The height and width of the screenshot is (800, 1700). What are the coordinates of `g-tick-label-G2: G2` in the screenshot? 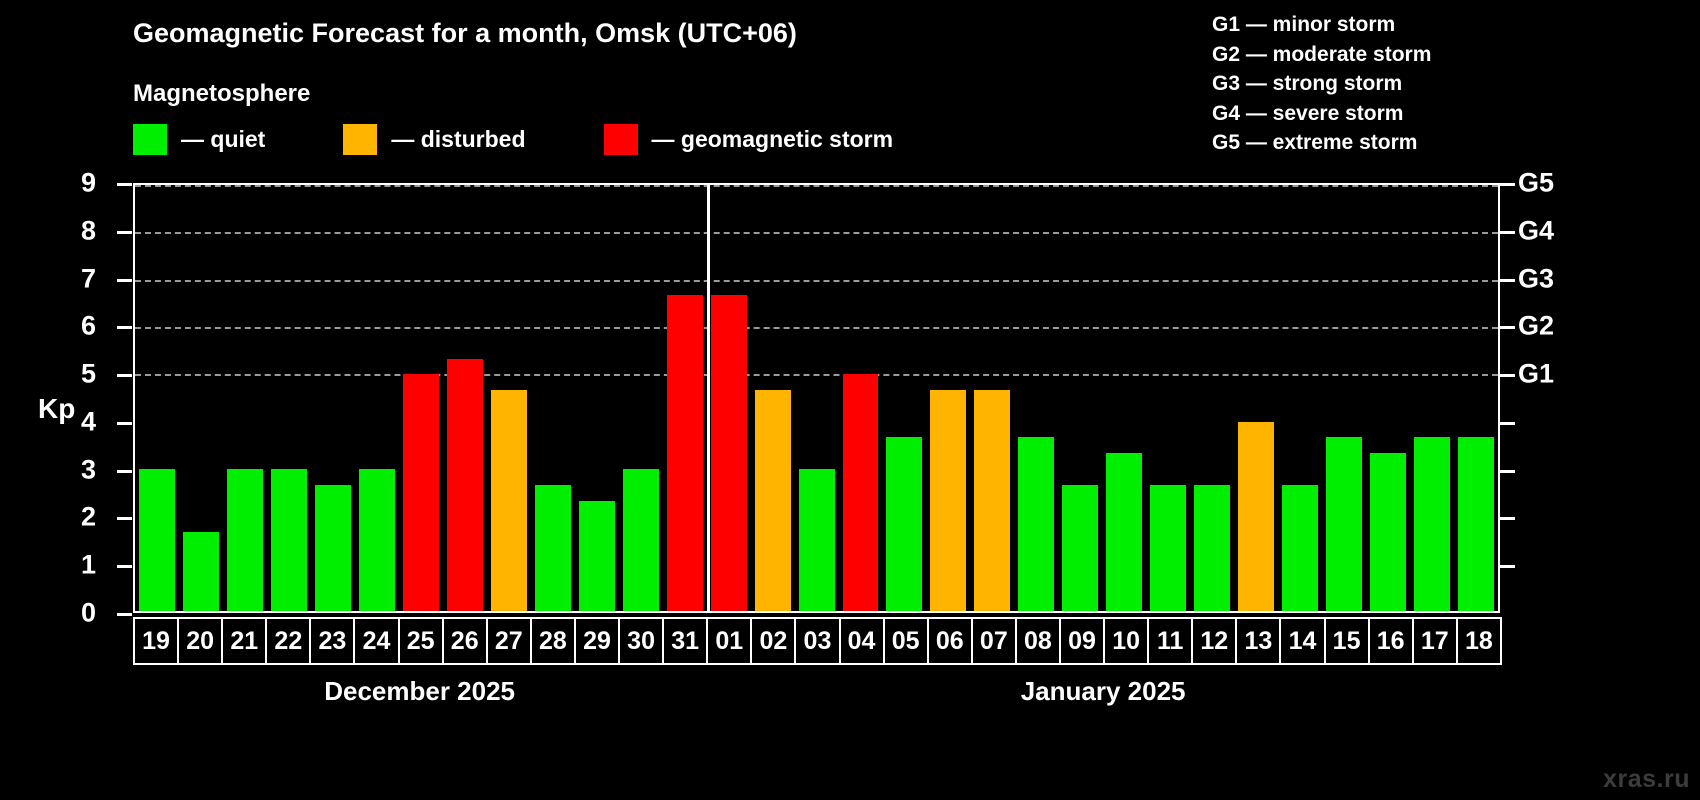 It's located at (1536, 325).